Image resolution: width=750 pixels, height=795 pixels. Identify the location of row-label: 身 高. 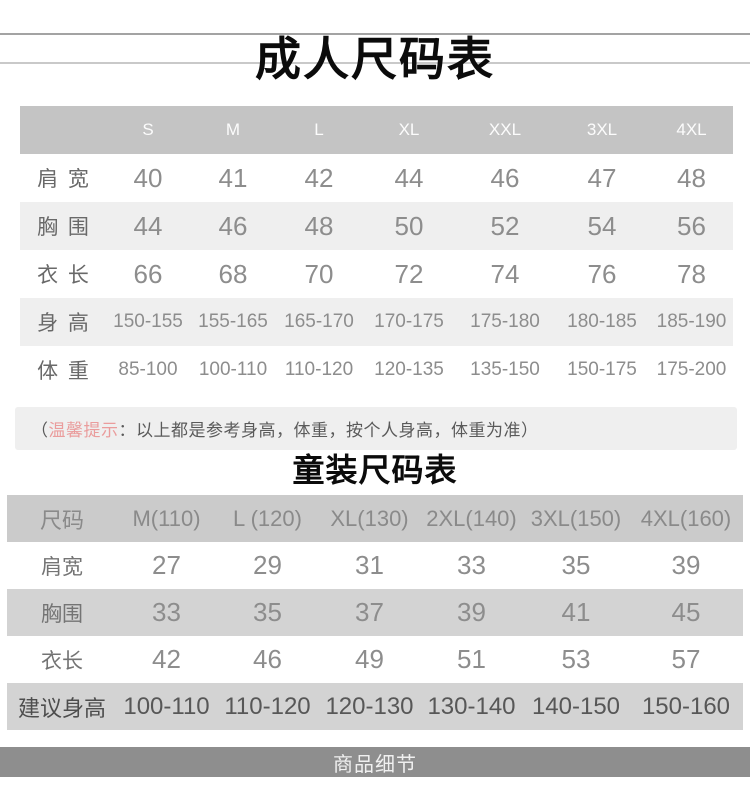
(63, 323).